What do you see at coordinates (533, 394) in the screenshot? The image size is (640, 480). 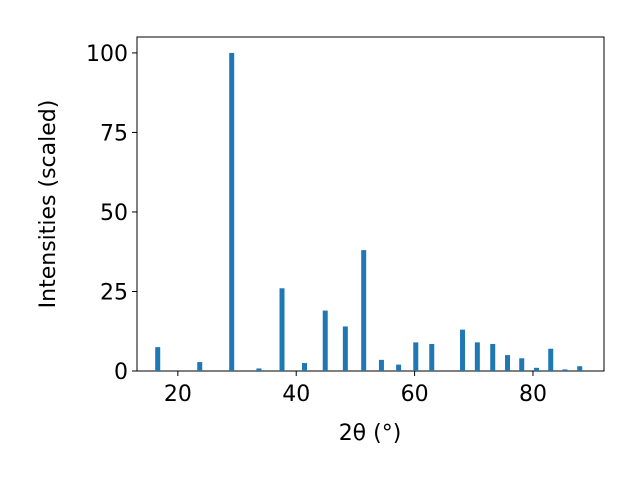 I see `x-tick-label: 80` at bounding box center [533, 394].